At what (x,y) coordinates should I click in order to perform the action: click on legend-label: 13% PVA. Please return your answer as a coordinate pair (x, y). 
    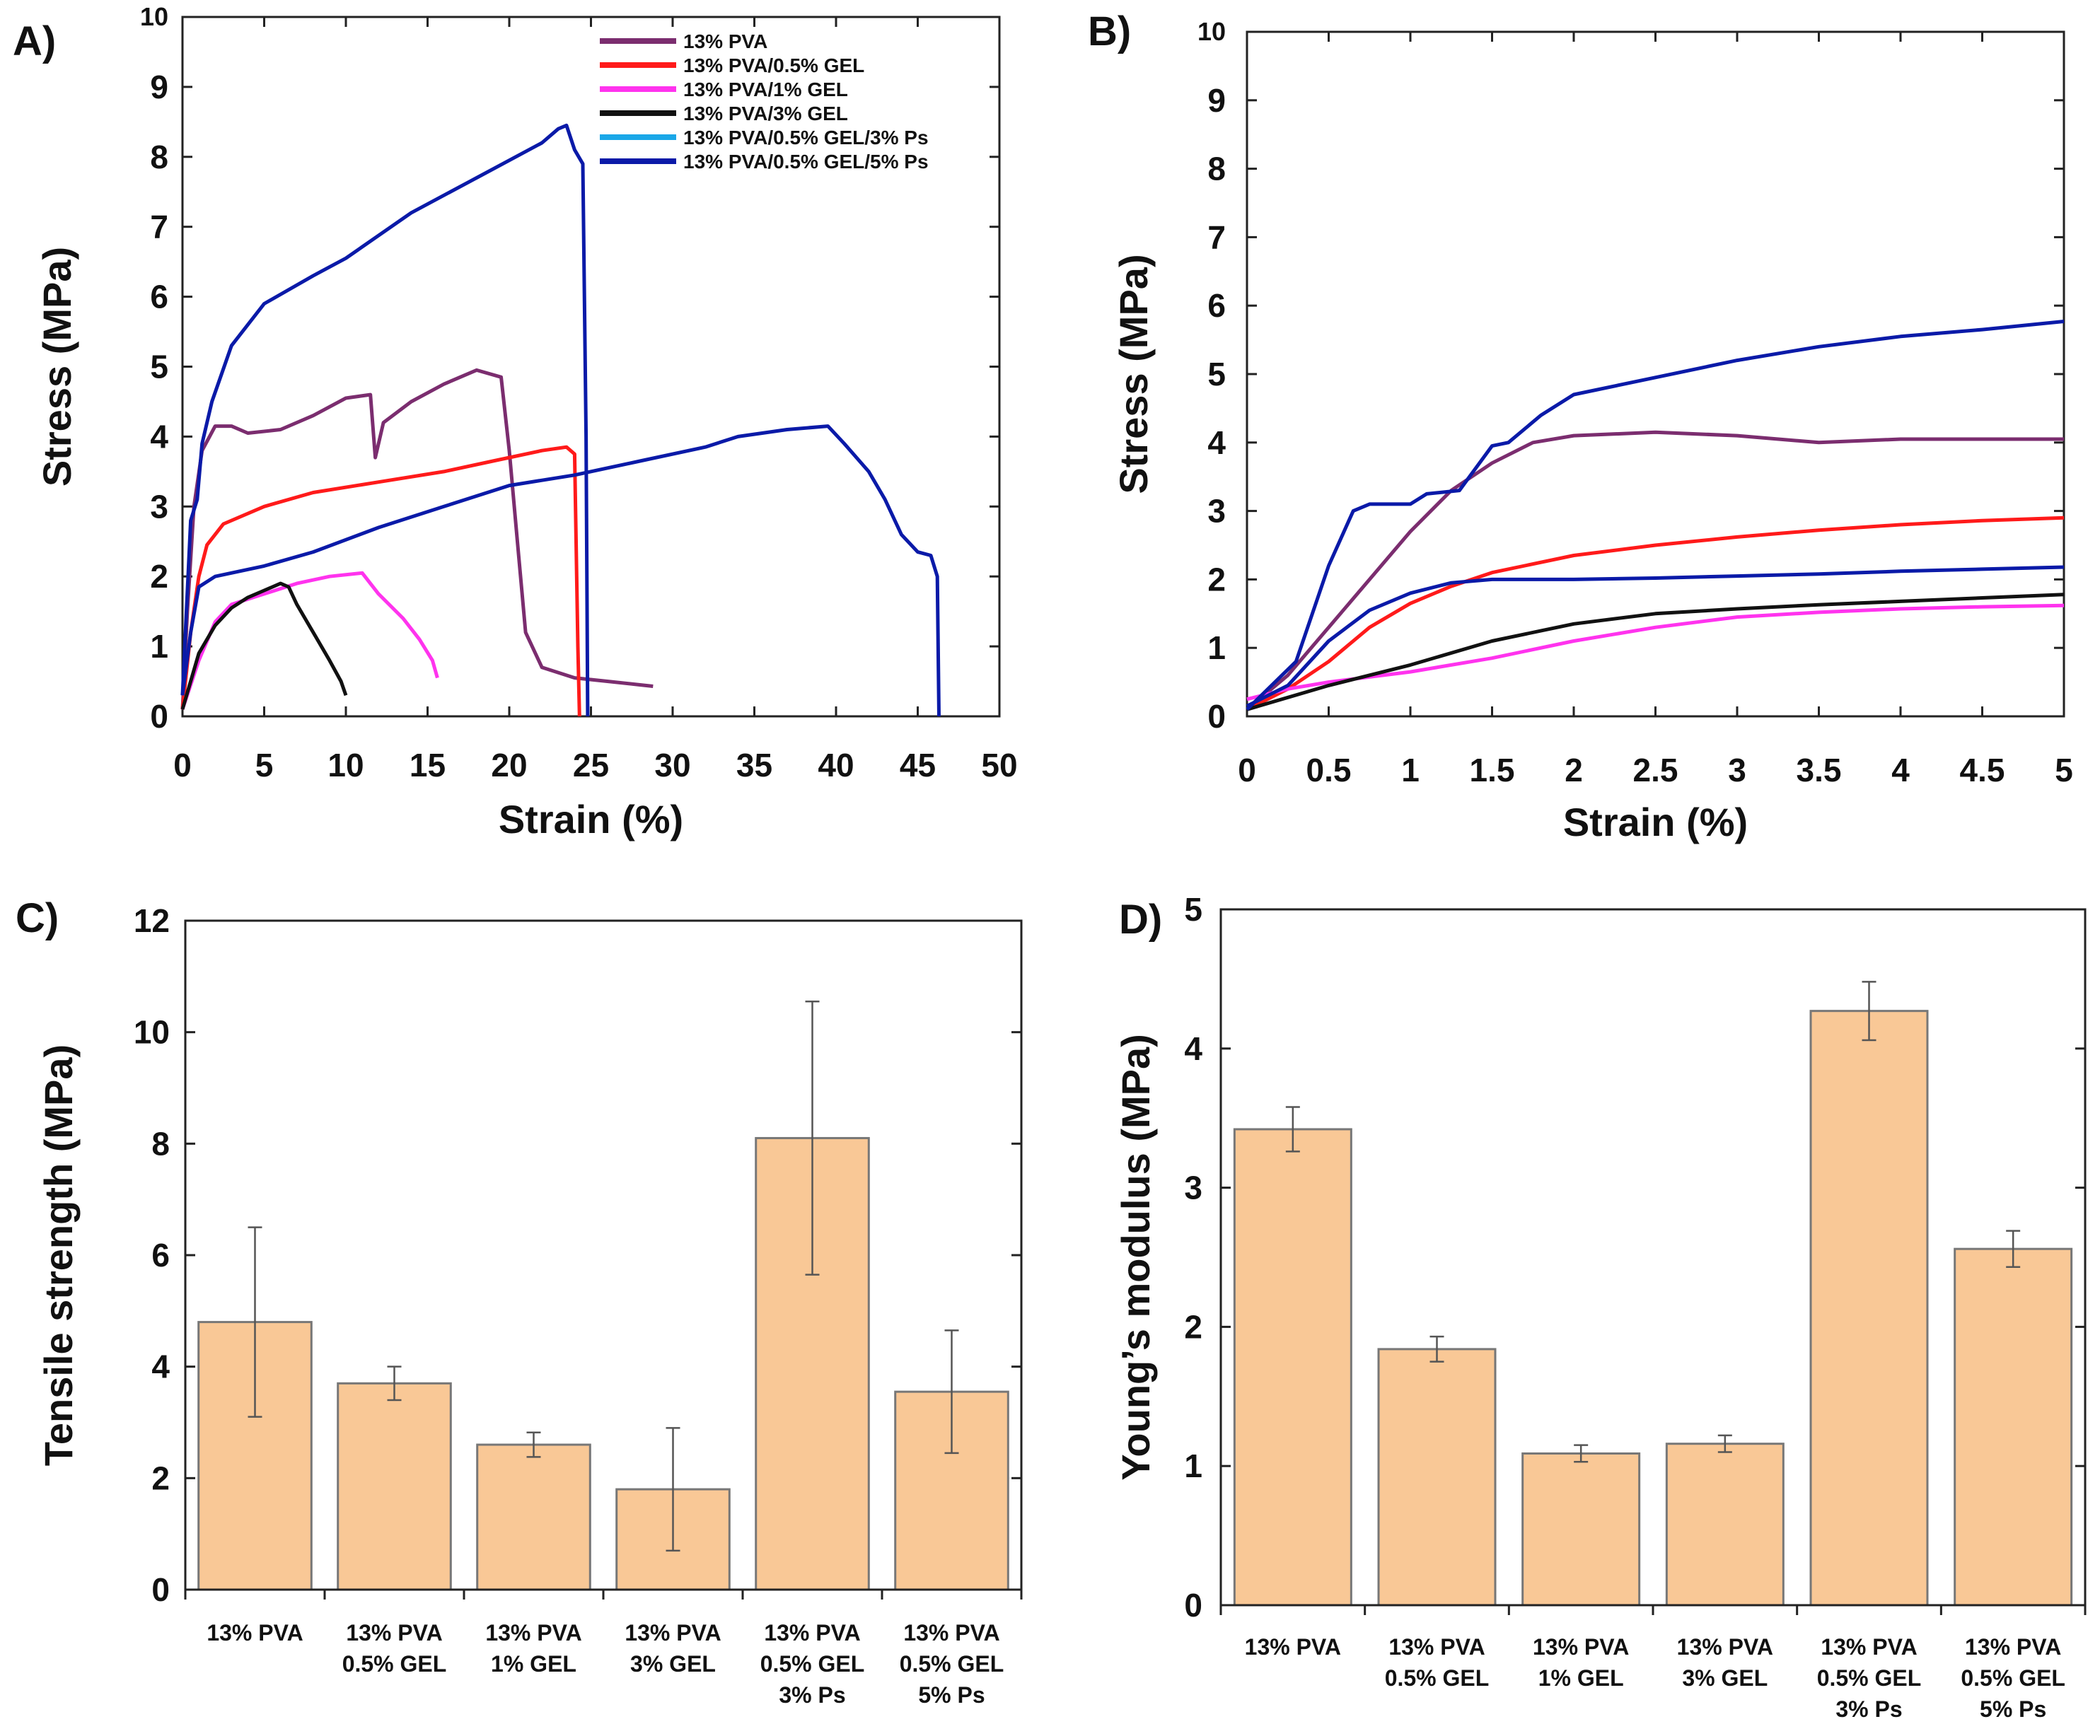
    Looking at the image, I should click on (725, 41).